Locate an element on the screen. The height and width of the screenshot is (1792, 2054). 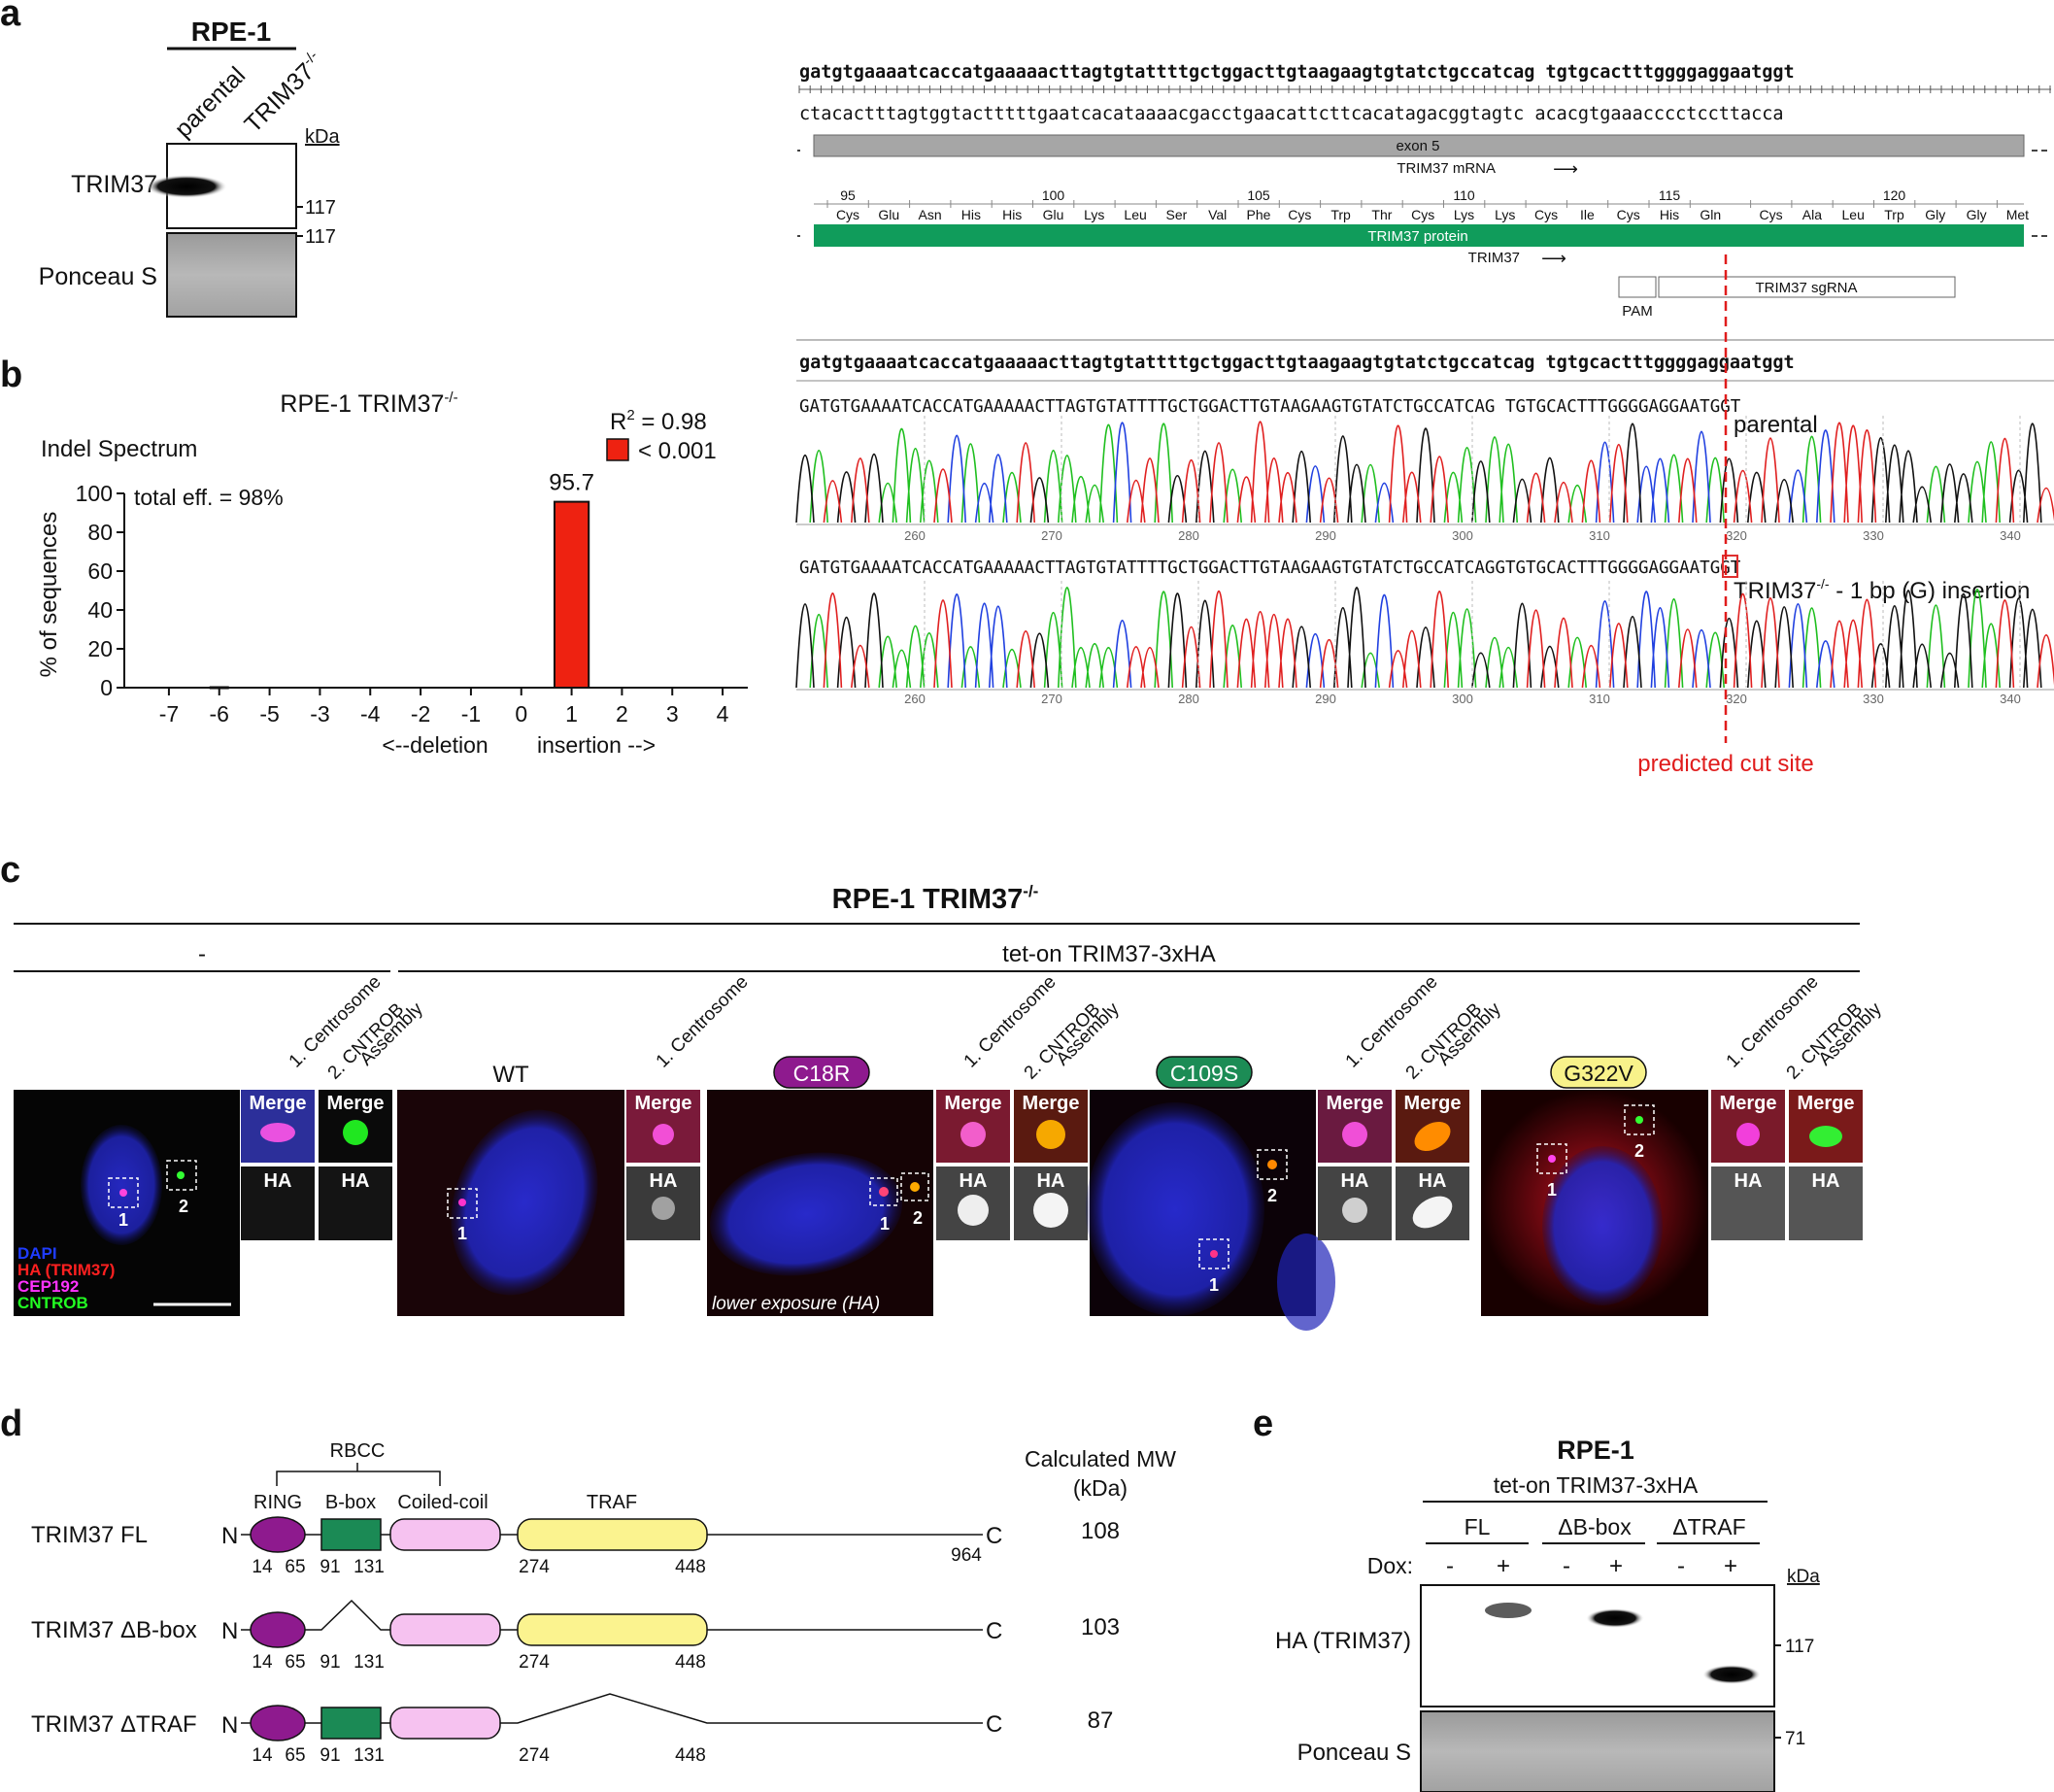
axis-label-270: 270 is located at coordinates (1051, 535).